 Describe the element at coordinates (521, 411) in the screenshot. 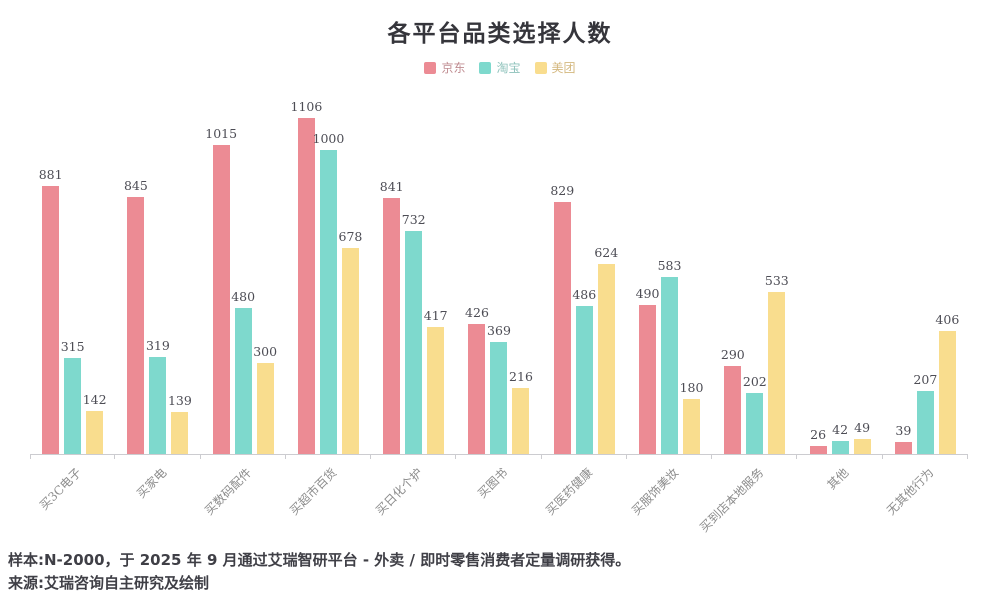

I see `bar-美团-买图书: 216` at that location.